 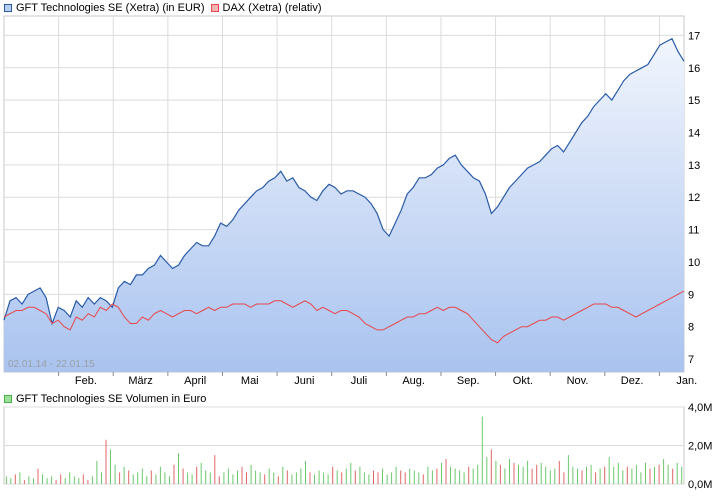 I want to click on price-y-tick-label: 13, so click(x=694, y=166).